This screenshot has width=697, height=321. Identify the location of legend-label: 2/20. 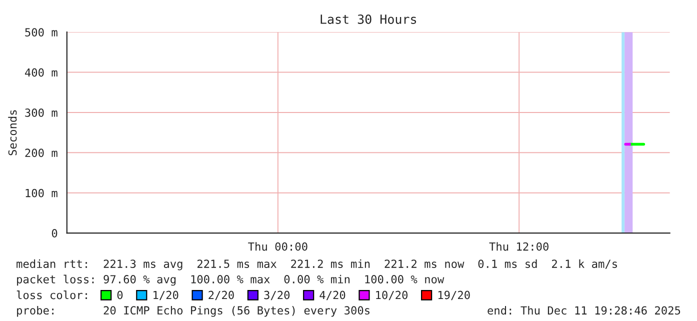
(221, 295).